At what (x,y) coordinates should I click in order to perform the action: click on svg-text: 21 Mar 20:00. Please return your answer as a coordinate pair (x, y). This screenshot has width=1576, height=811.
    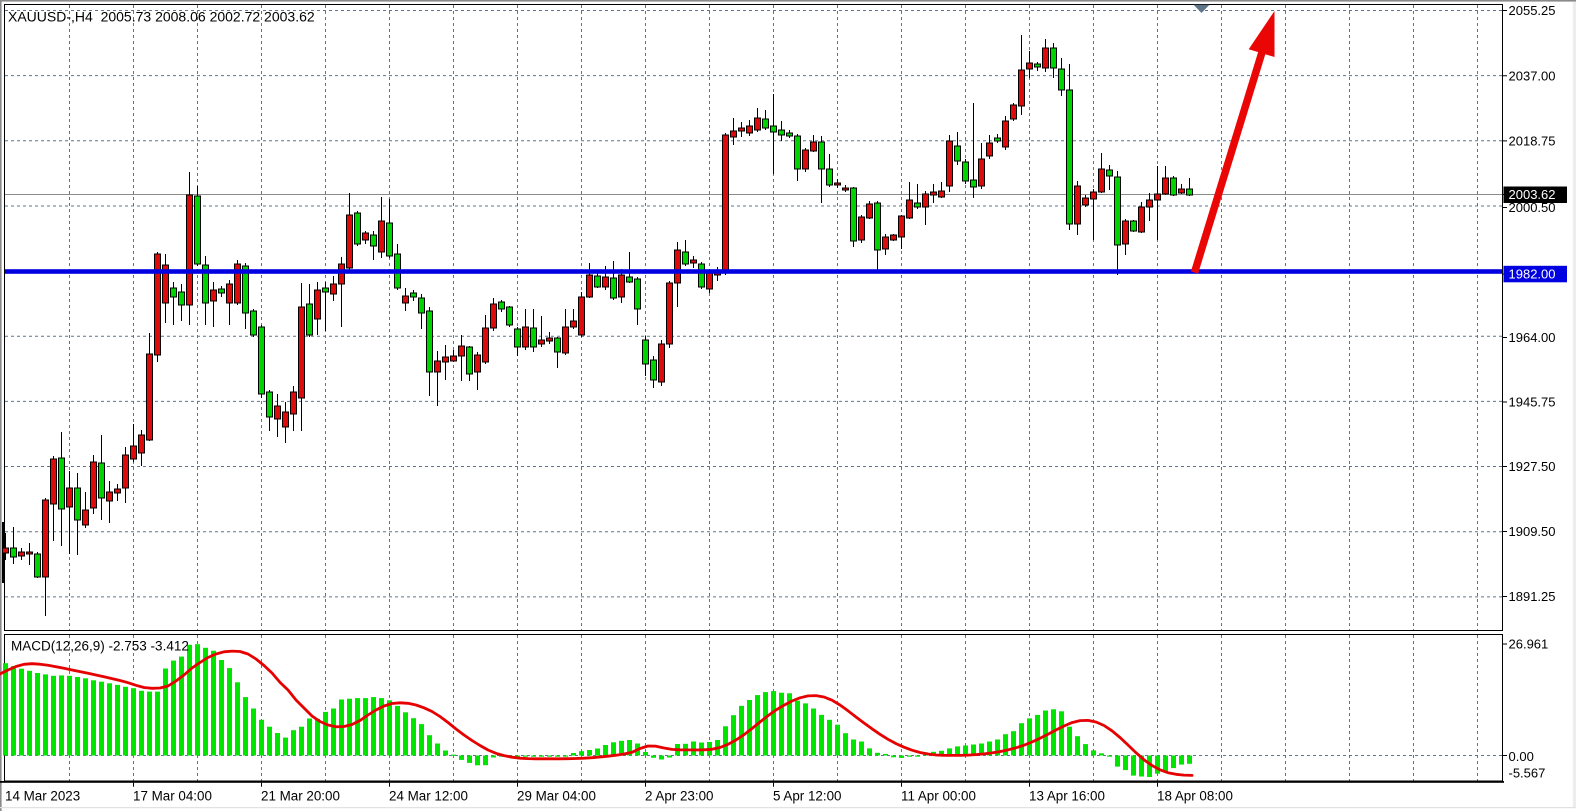
    Looking at the image, I should click on (300, 796).